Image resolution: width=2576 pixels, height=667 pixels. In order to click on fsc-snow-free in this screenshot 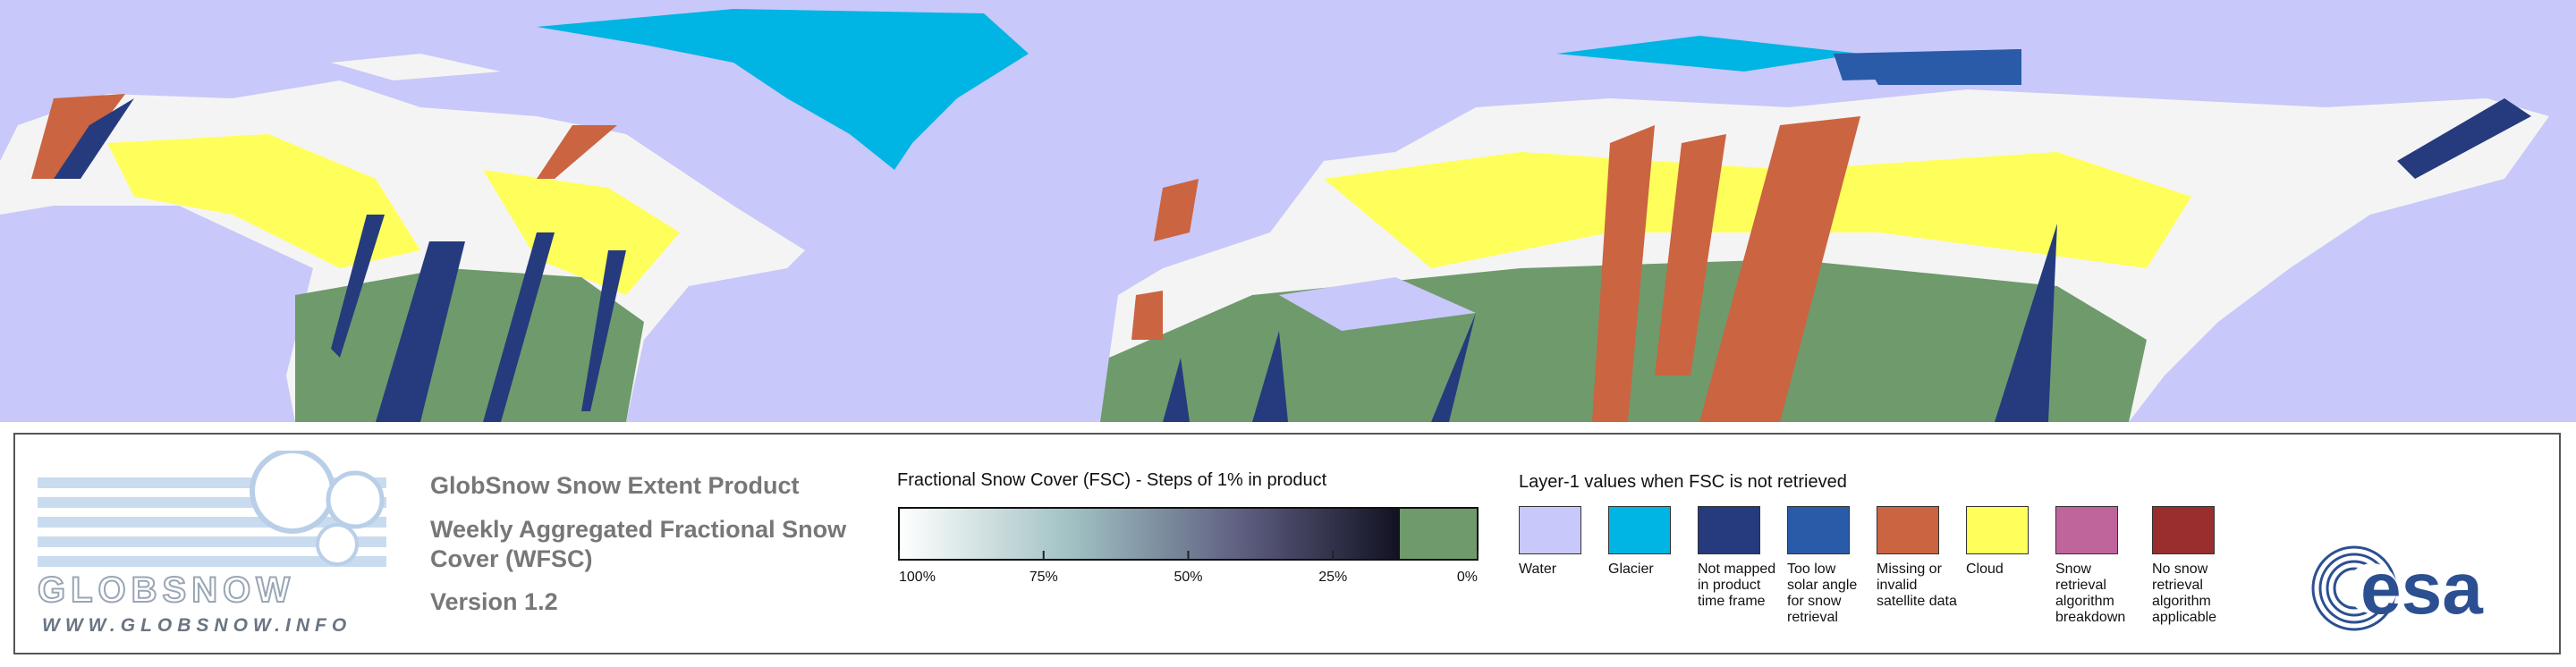, I will do `click(1439, 534)`.